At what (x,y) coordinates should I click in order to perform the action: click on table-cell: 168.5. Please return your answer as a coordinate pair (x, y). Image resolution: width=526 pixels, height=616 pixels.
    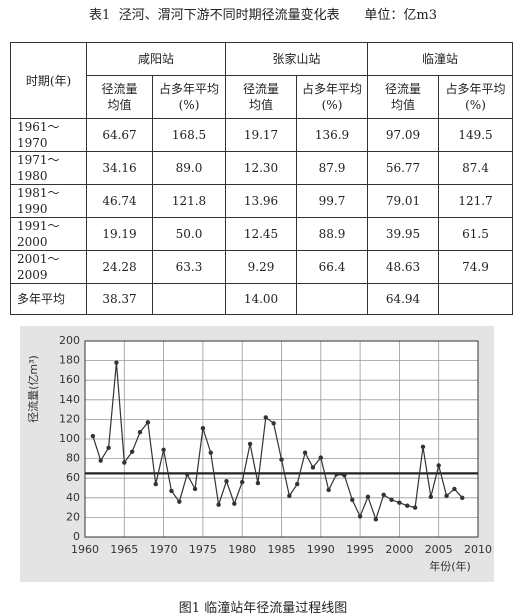
    Looking at the image, I should click on (189, 135).